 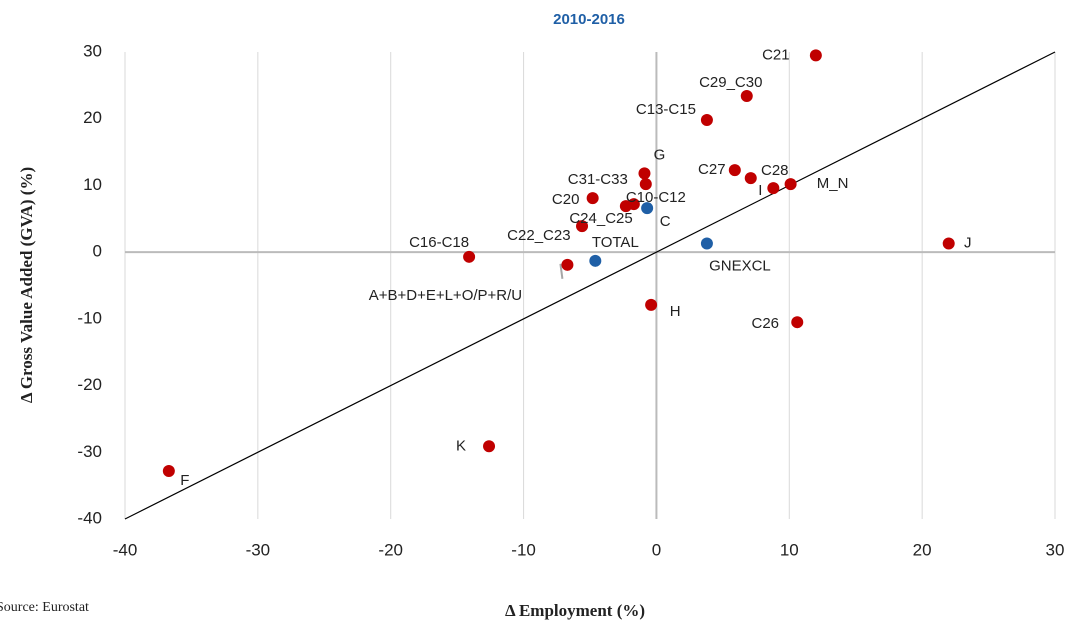 I want to click on y-tick-label: -30, so click(x=89, y=451).